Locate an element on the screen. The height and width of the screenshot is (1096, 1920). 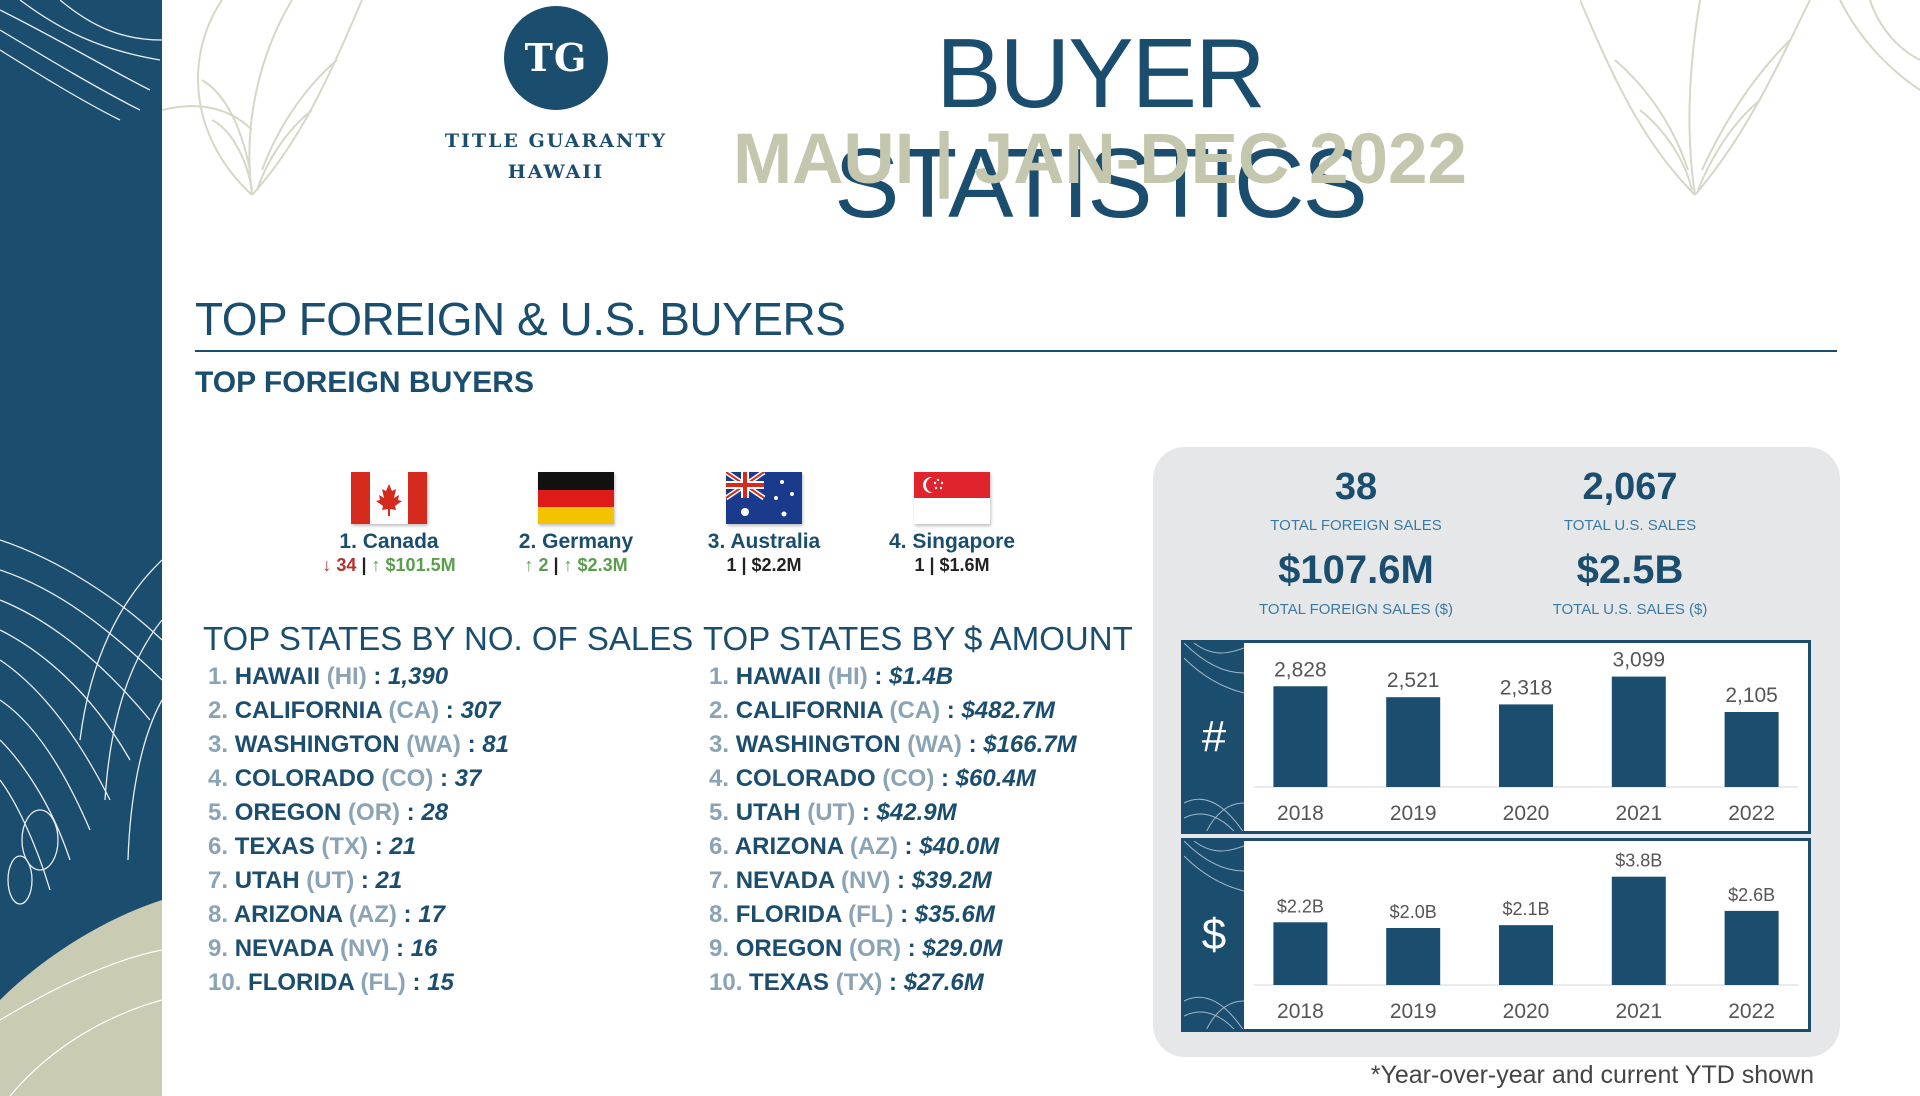
state-list-item: 5. UTAH (UT) : $42.9M is located at coordinates (893, 813).